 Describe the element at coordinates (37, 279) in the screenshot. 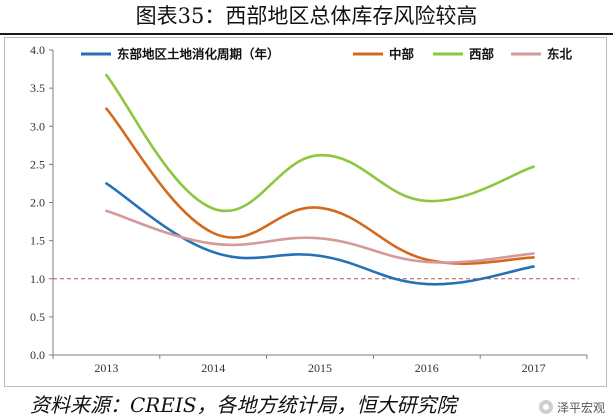

I see `y-tick-label: 1.0` at that location.